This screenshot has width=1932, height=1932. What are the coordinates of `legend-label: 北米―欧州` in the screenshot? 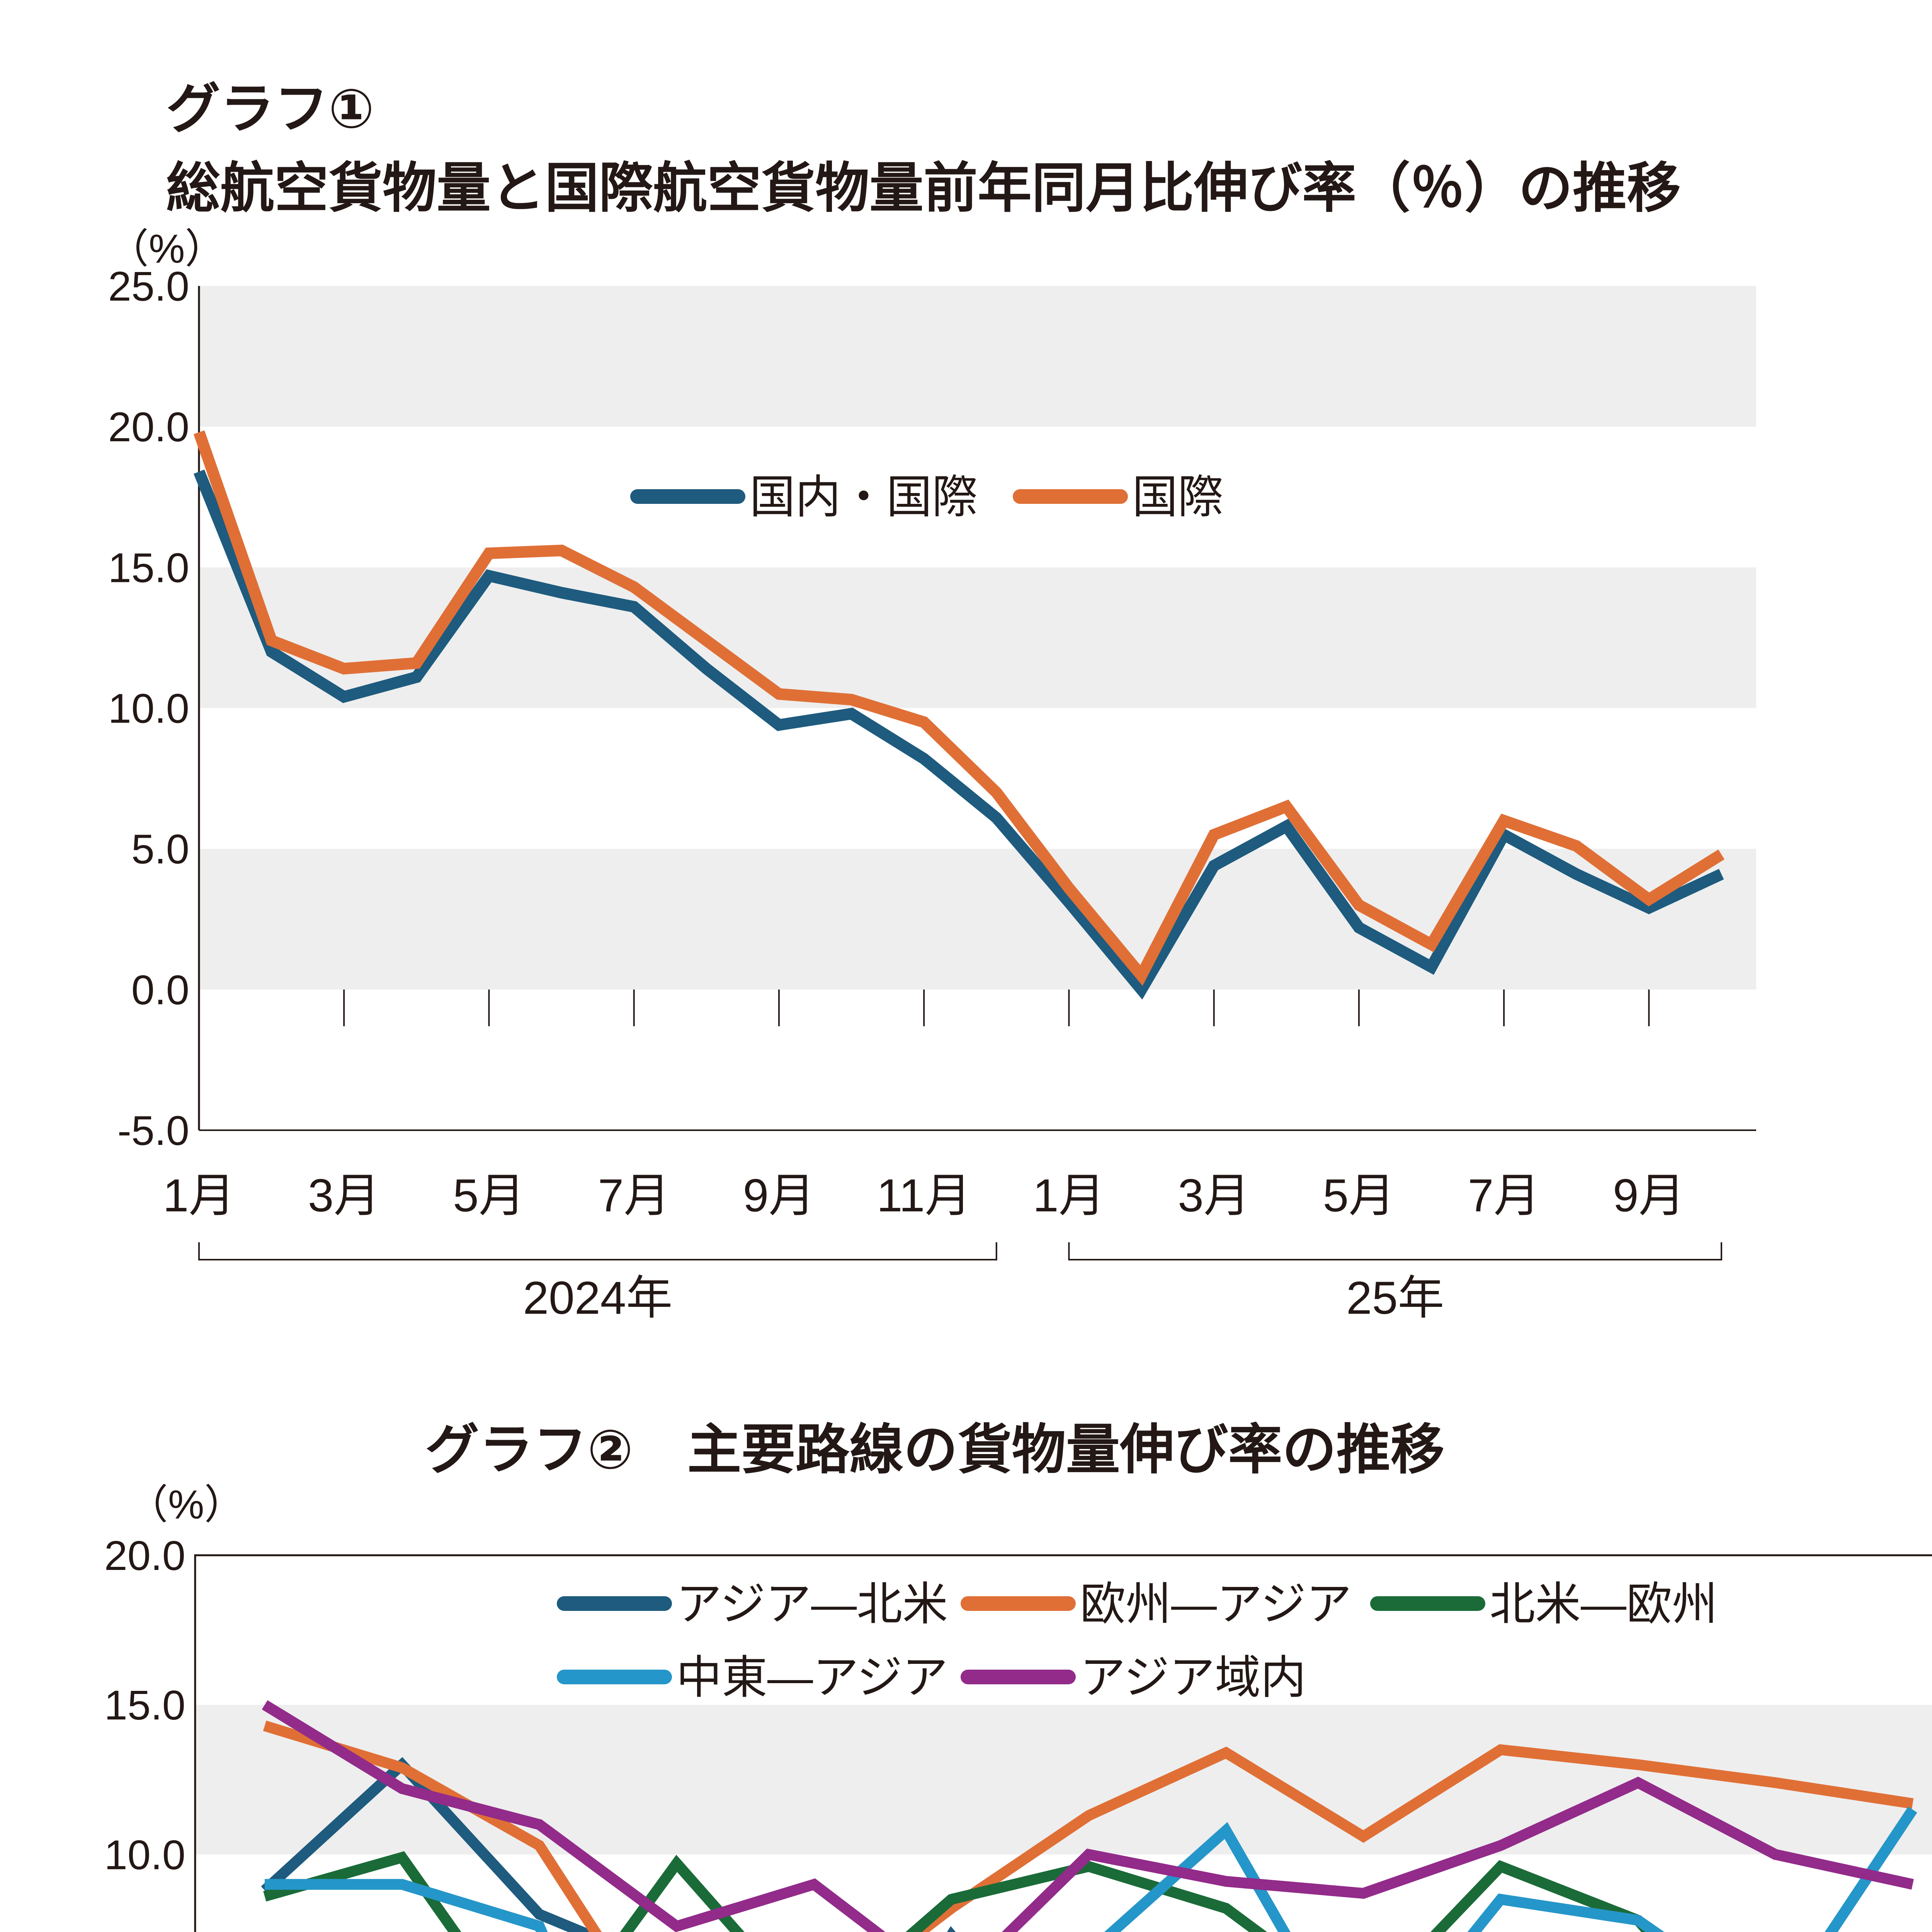 It's located at (1604, 1604).